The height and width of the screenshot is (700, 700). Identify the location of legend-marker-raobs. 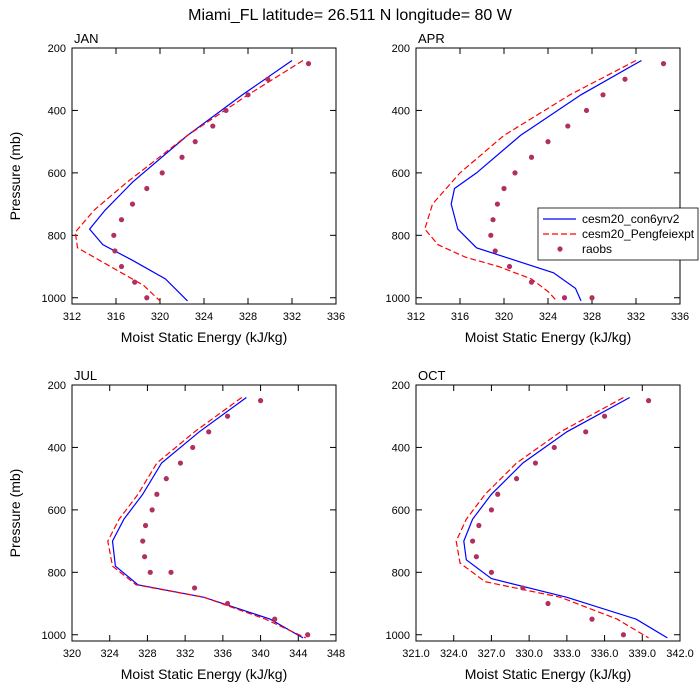
(560, 249).